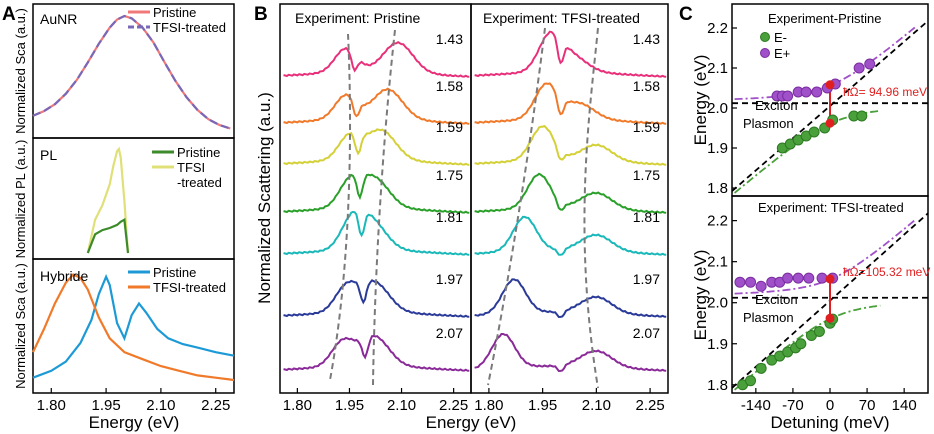  What do you see at coordinates (64, 276) in the screenshot?
I see `a-bot-title: Hybride` at bounding box center [64, 276].